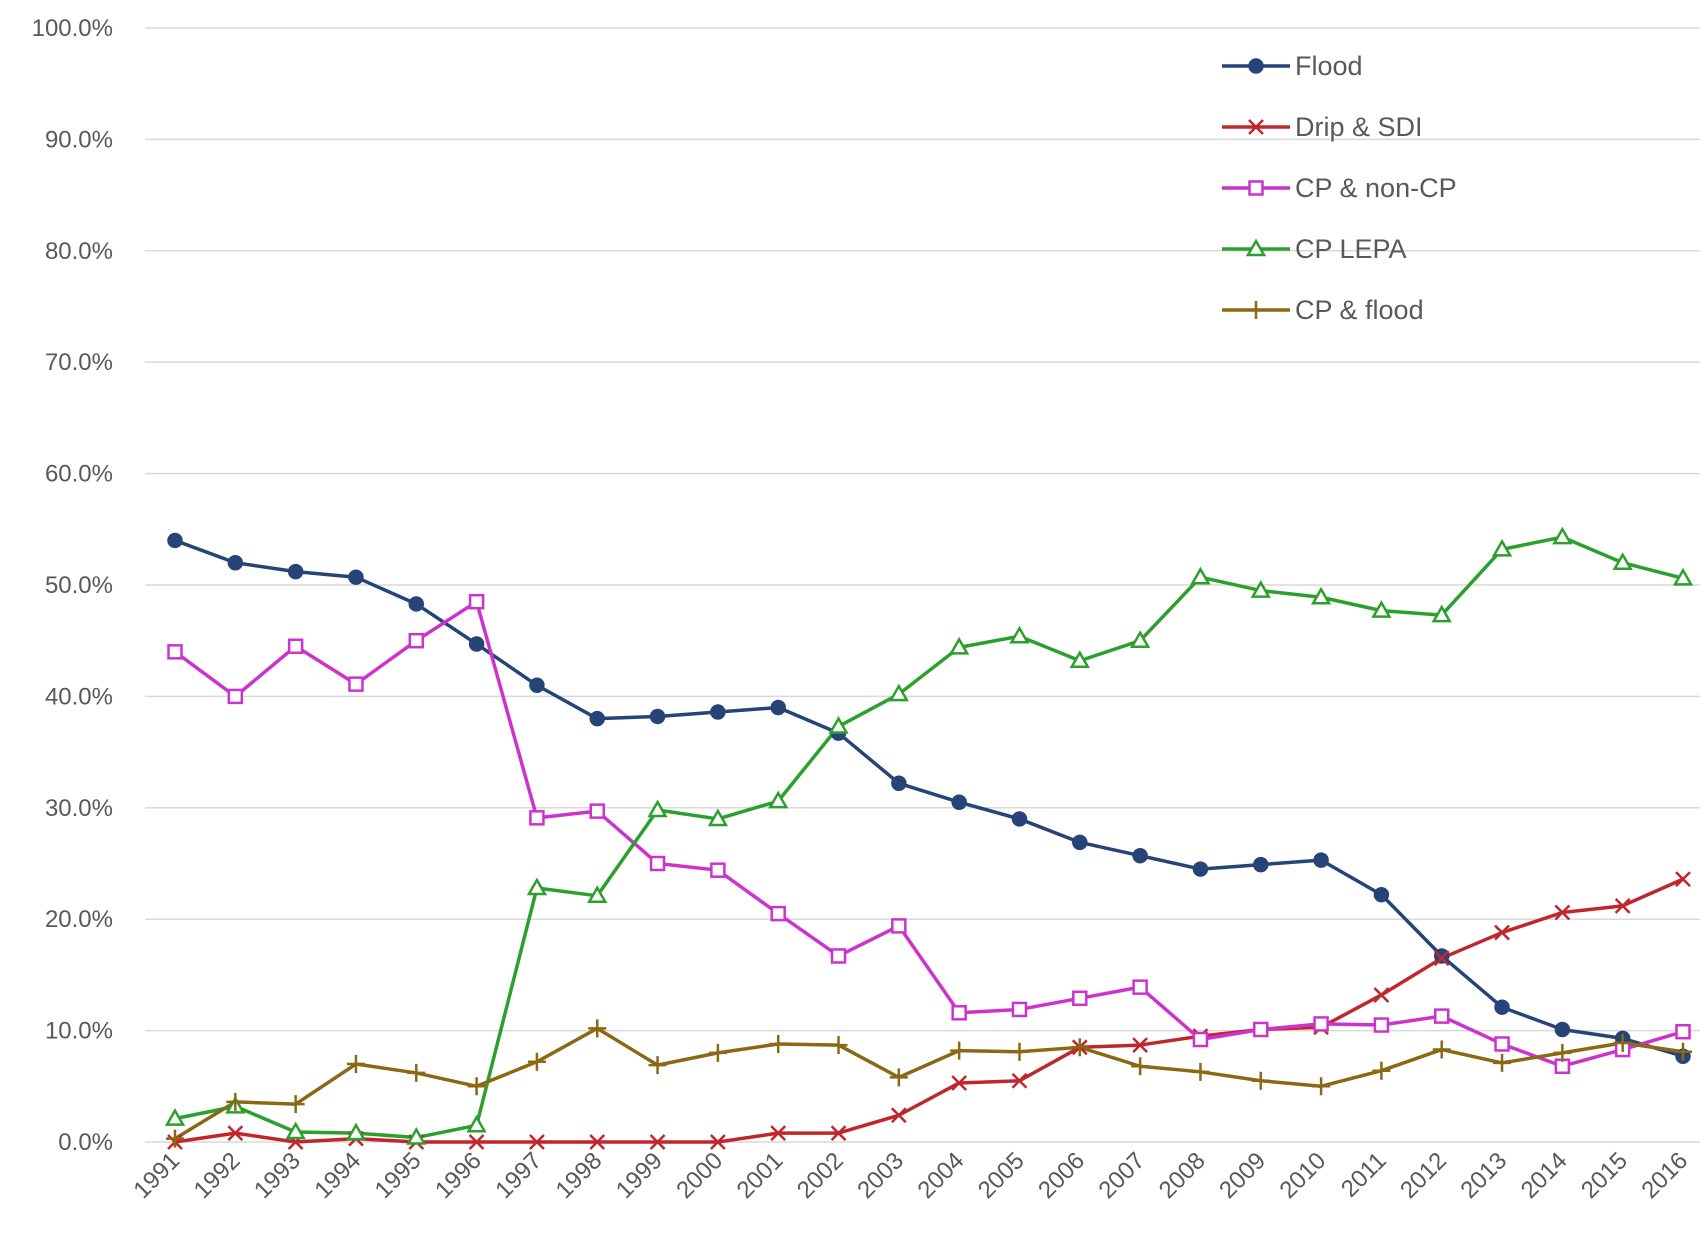  Describe the element at coordinates (1292, 66) in the screenshot. I see `legend-item: Flood` at that location.